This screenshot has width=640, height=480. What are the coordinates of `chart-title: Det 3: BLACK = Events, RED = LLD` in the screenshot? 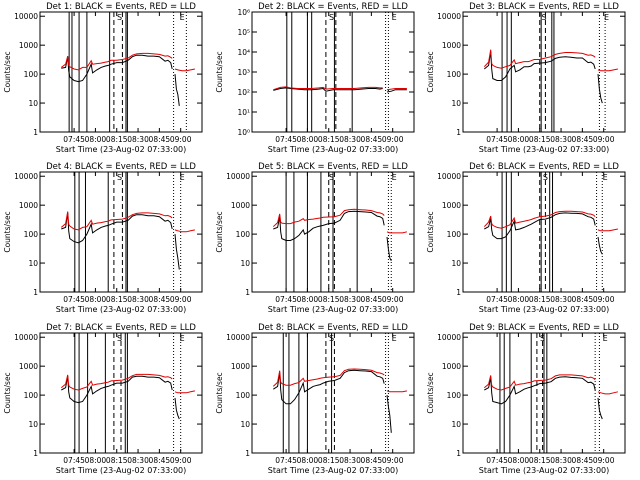 It's located at (544, 7).